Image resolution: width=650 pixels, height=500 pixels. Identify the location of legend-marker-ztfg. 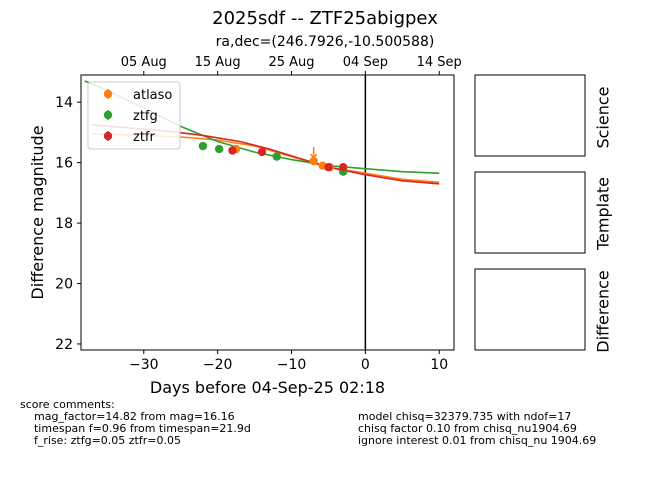
(108, 115).